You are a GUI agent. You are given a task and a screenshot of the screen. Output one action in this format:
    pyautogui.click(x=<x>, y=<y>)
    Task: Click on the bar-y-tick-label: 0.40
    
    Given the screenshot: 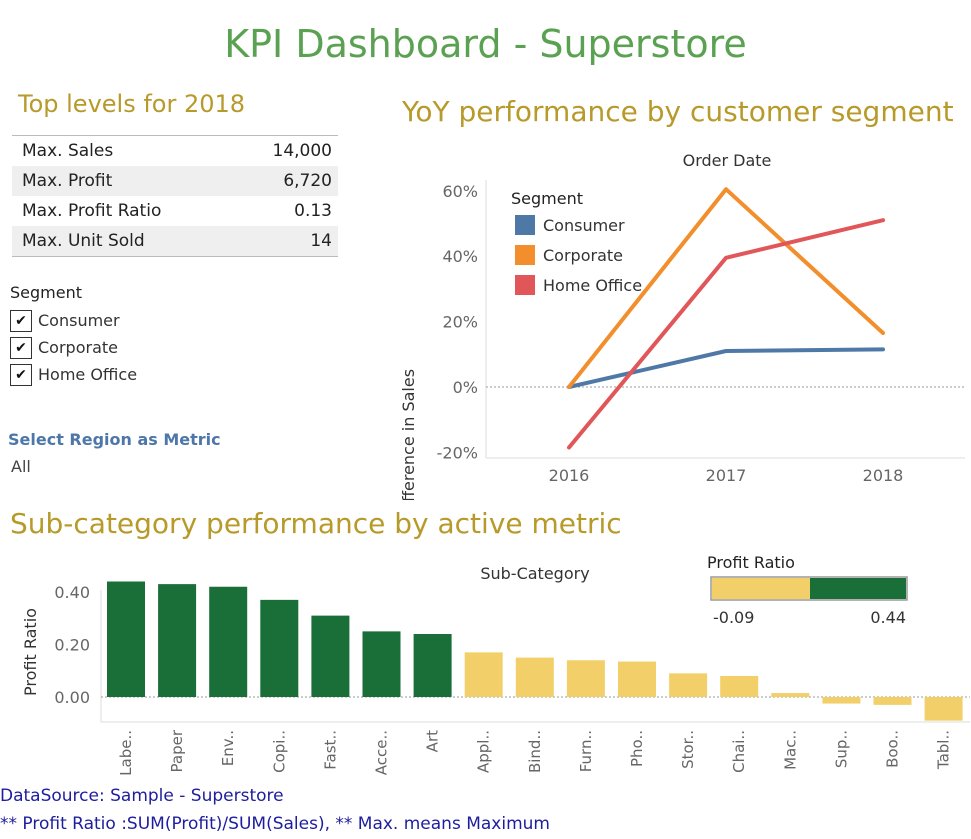 What is the action you would take?
    pyautogui.click(x=72, y=592)
    